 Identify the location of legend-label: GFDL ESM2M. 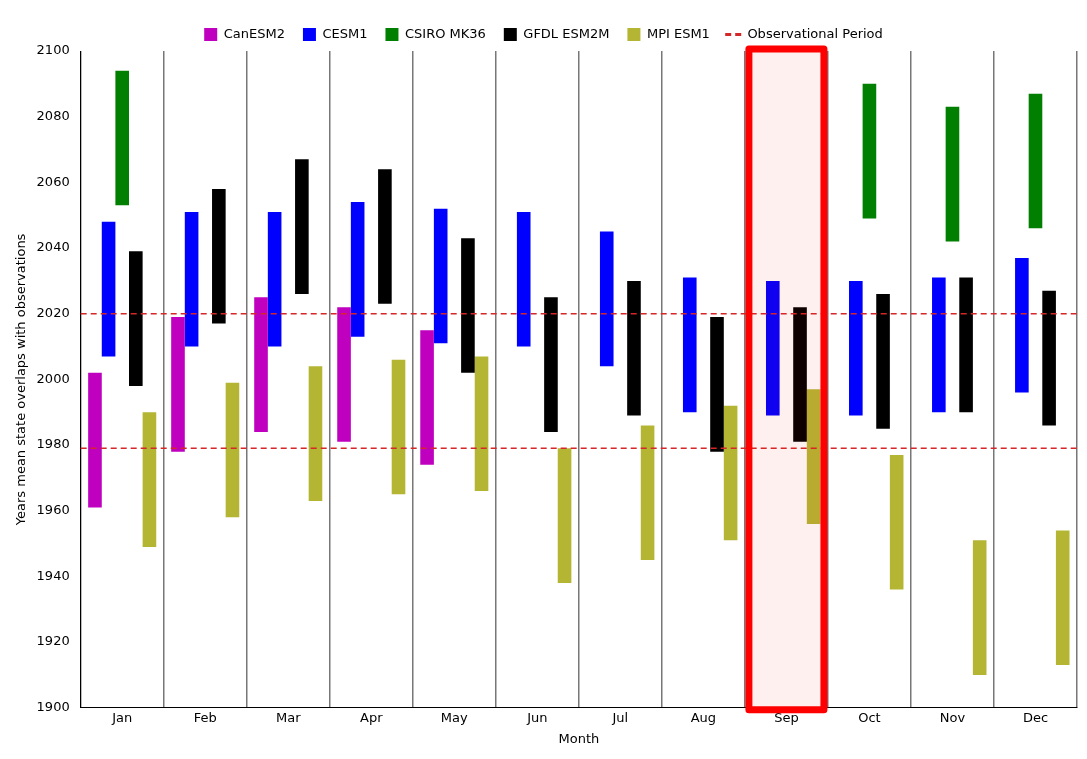
(566, 33).